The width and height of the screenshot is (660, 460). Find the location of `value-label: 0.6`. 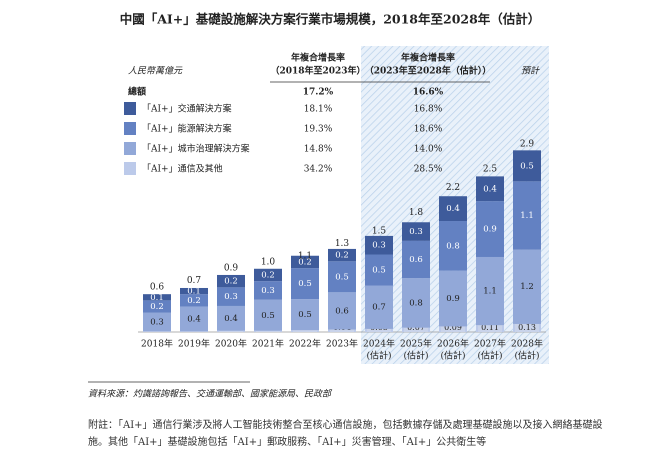

value-label: 0.6 is located at coordinates (416, 260).